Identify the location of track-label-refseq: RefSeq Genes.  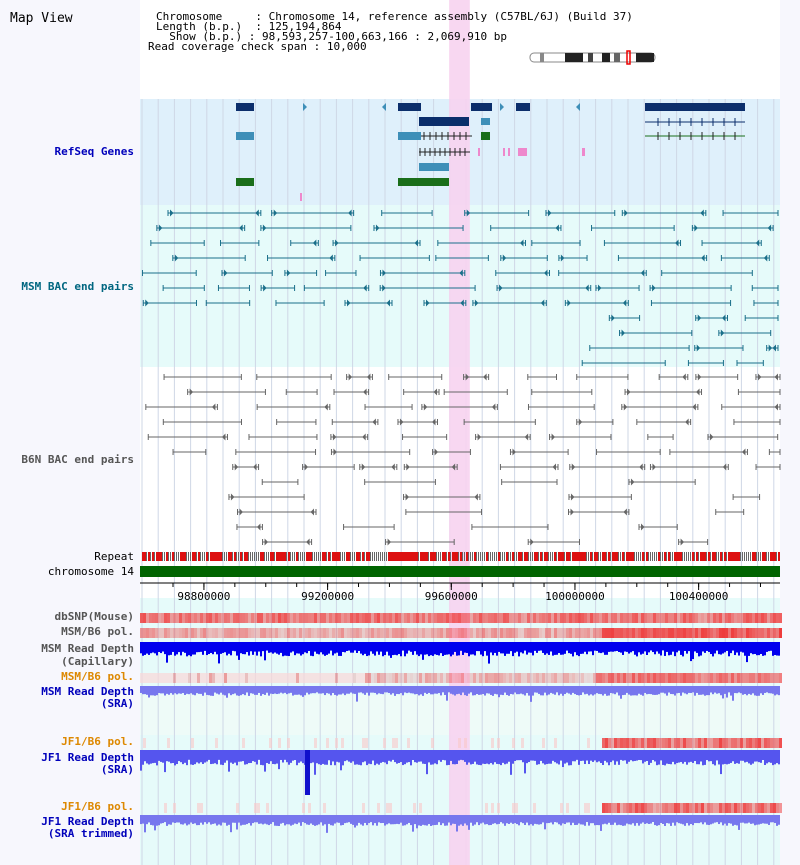
(94, 151).